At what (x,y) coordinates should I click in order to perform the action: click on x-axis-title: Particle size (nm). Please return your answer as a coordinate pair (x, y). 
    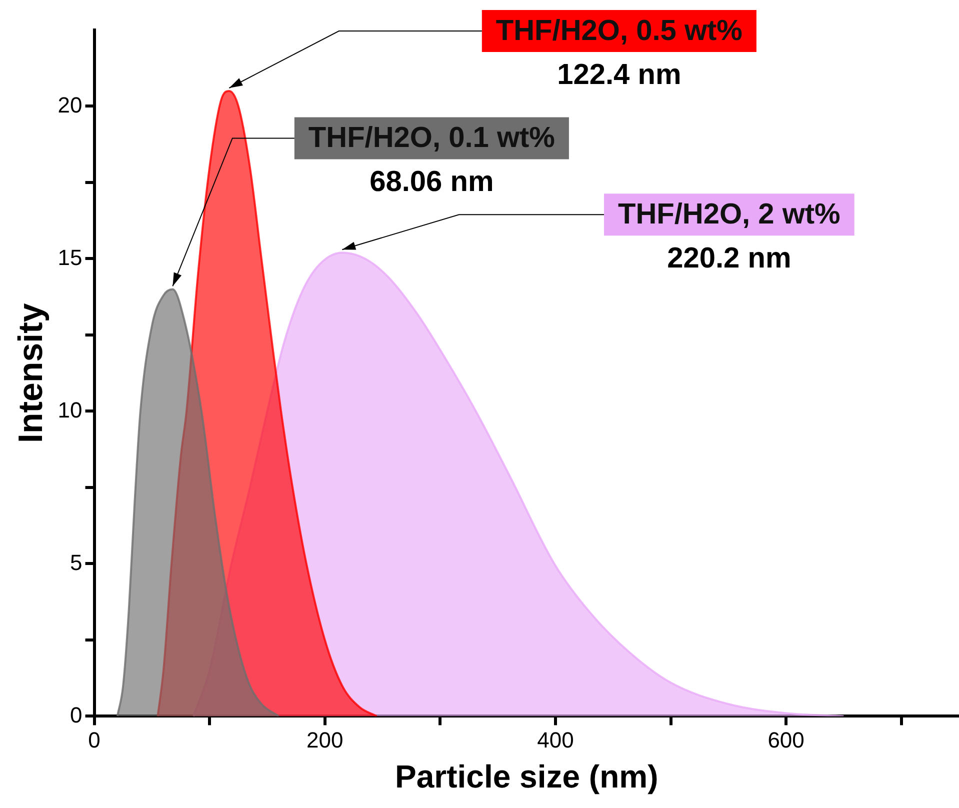
    Looking at the image, I should click on (526, 776).